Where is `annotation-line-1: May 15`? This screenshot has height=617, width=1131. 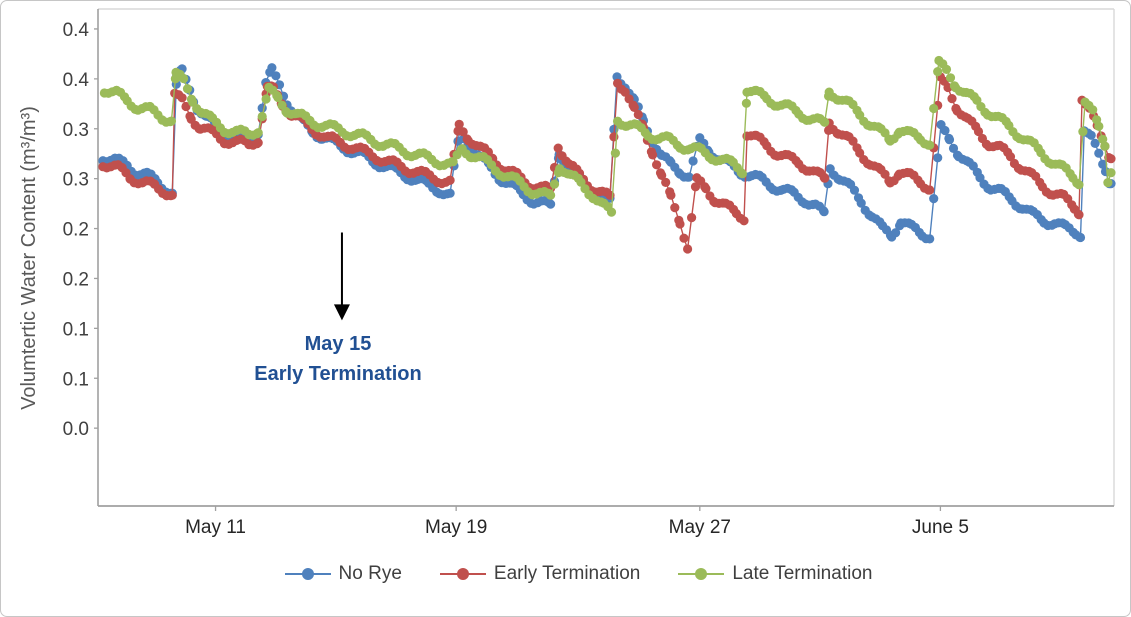
annotation-line-1: May 15 is located at coordinates (338, 344).